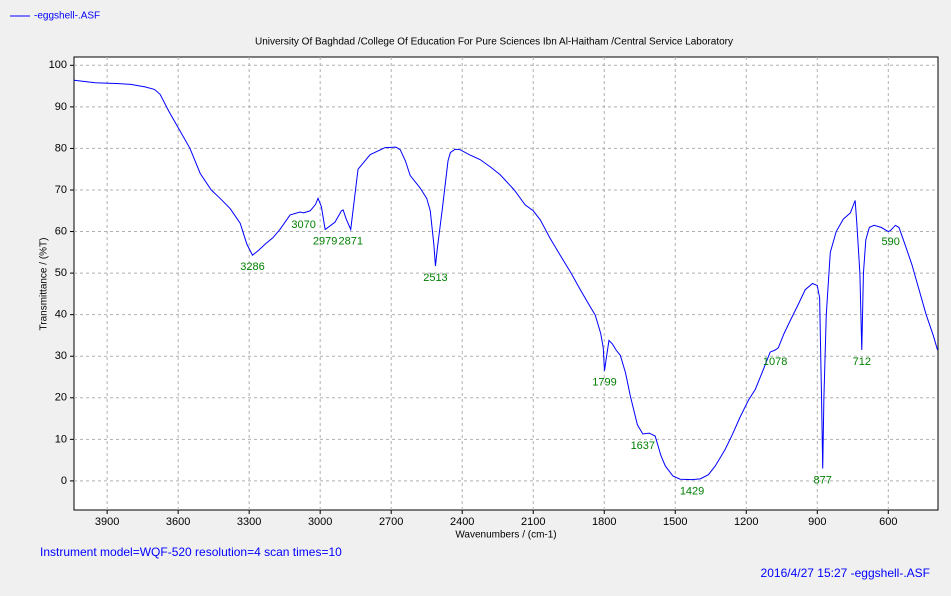 The height and width of the screenshot is (596, 951). I want to click on x-axis-label: Wavenumbers / (cm-1), so click(505, 535).